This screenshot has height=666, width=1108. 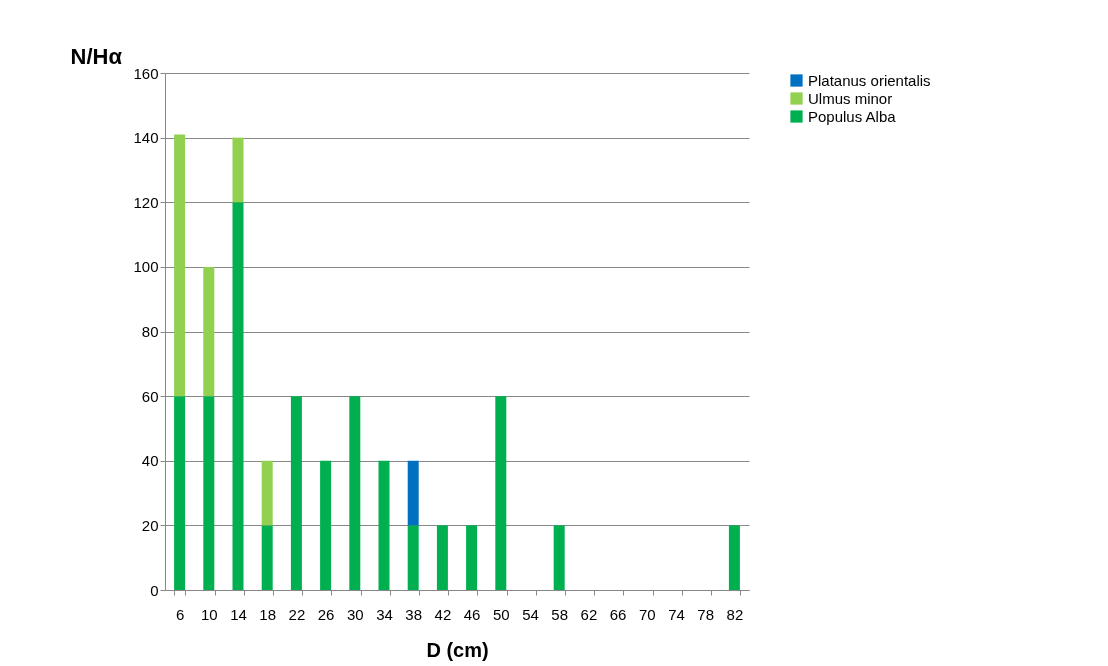 What do you see at coordinates (150, 396) in the screenshot?
I see `y-tick-label: 60` at bounding box center [150, 396].